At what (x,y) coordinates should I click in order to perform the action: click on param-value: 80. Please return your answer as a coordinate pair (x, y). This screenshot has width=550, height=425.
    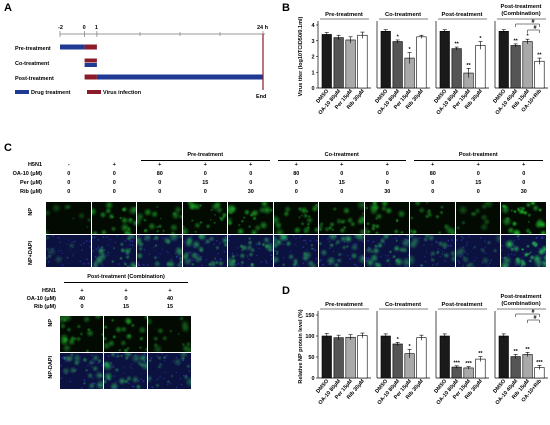
    Looking at the image, I should click on (432, 174).